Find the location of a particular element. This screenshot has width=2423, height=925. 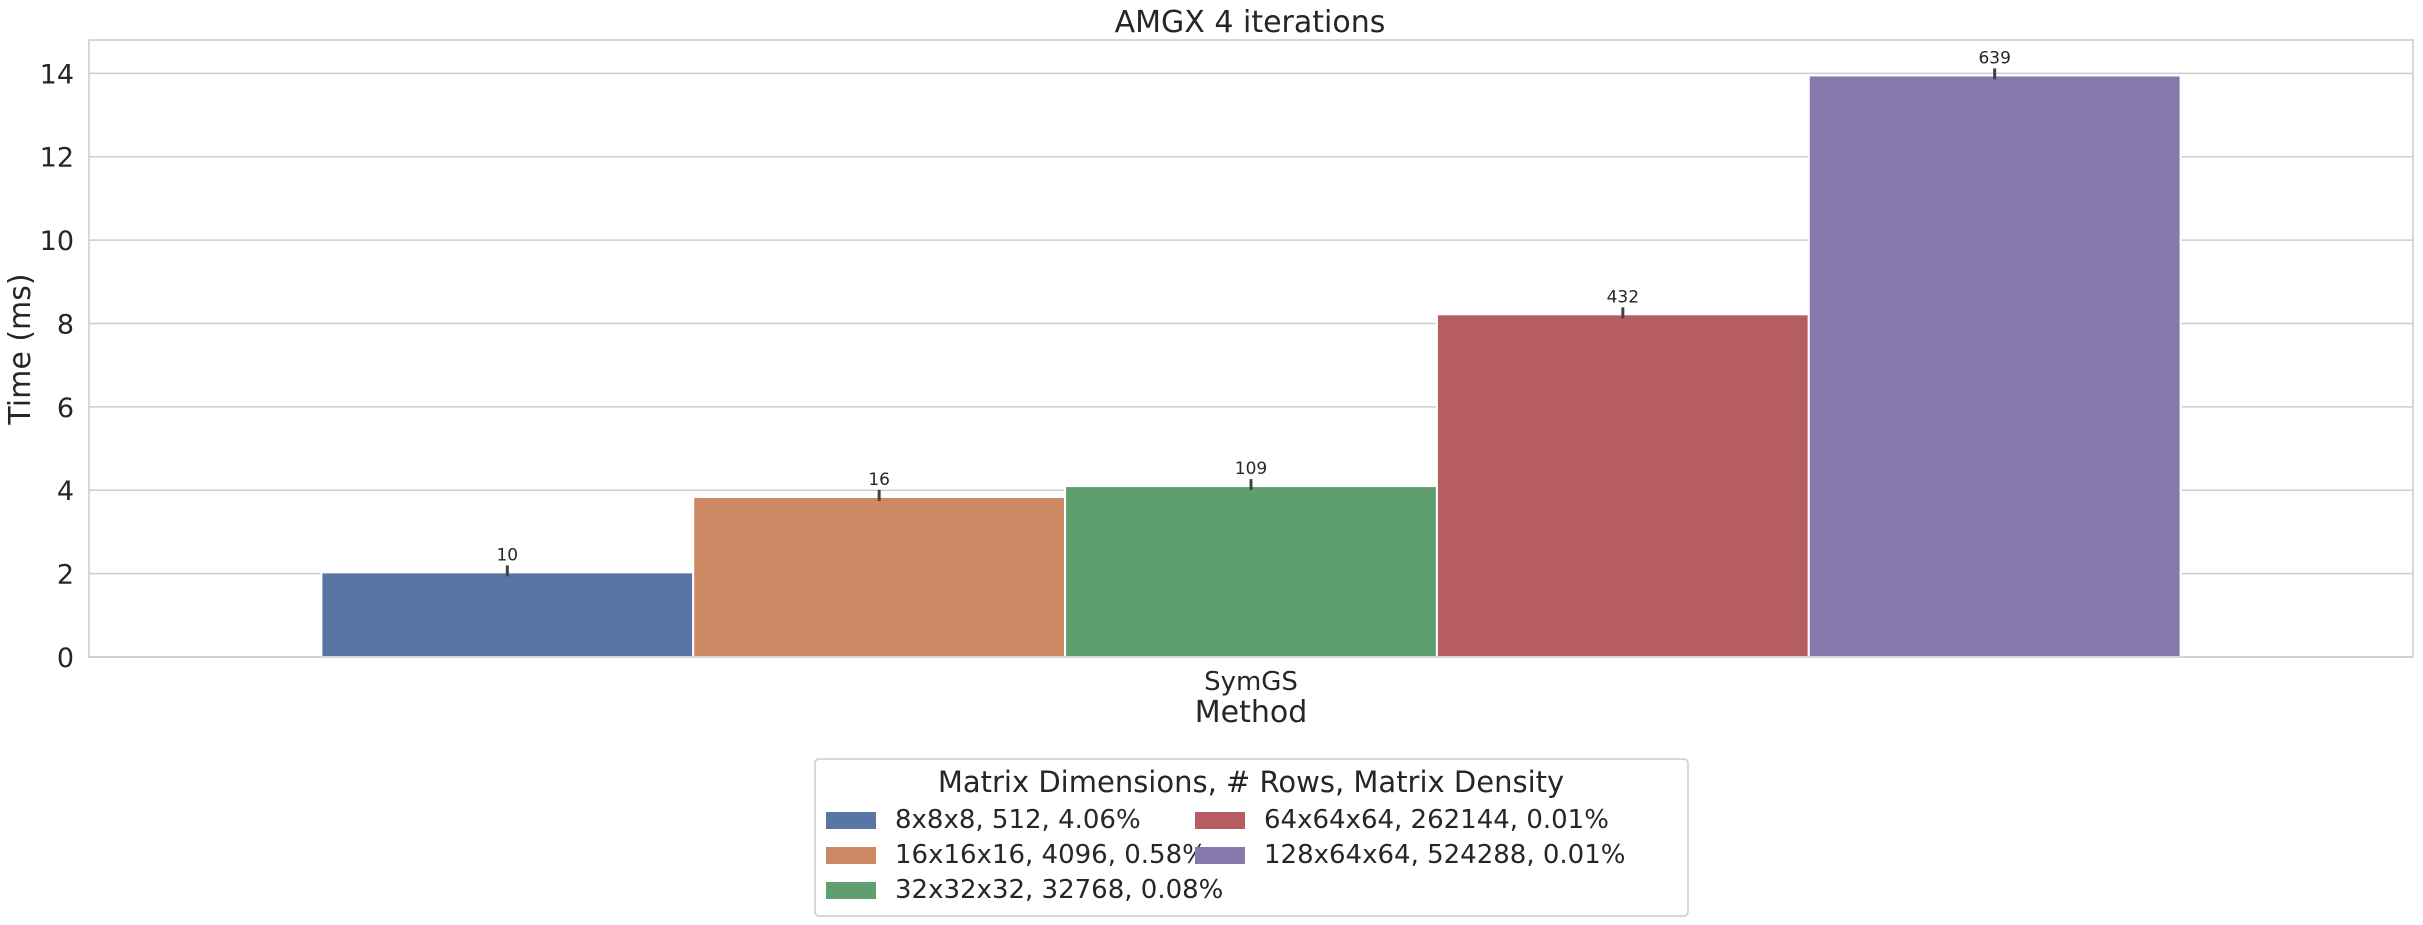

legend-label: 32x32x32, 32768, 0.08% is located at coordinates (1059, 890).